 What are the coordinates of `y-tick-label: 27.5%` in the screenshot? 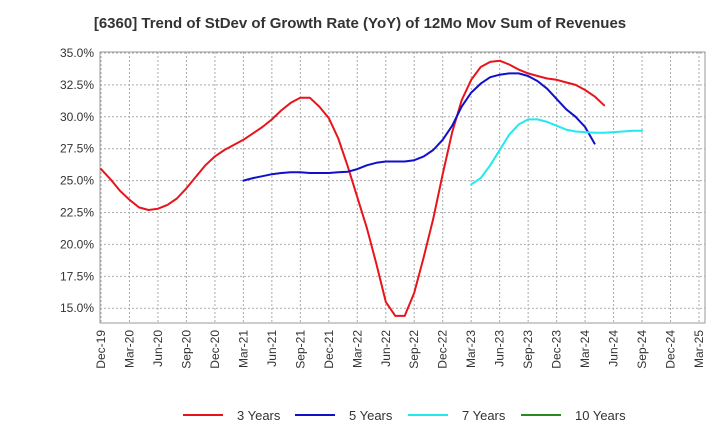 It's located at (77, 149).